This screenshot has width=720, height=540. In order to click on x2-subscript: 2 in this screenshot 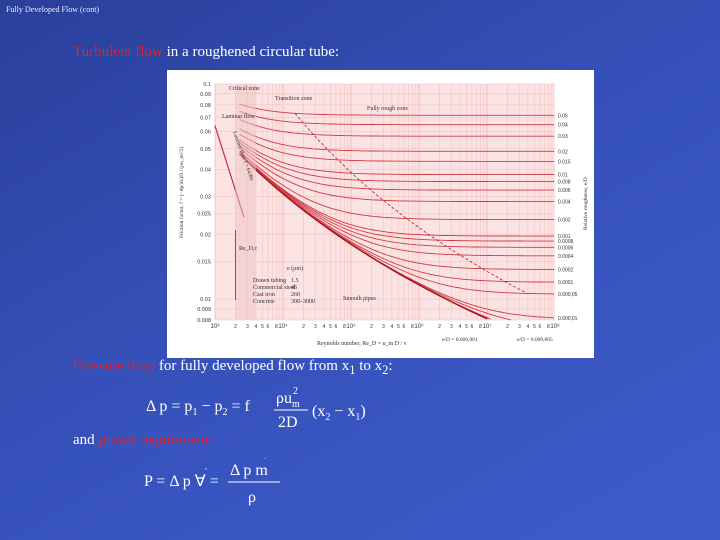, I will do `click(385, 370)`.